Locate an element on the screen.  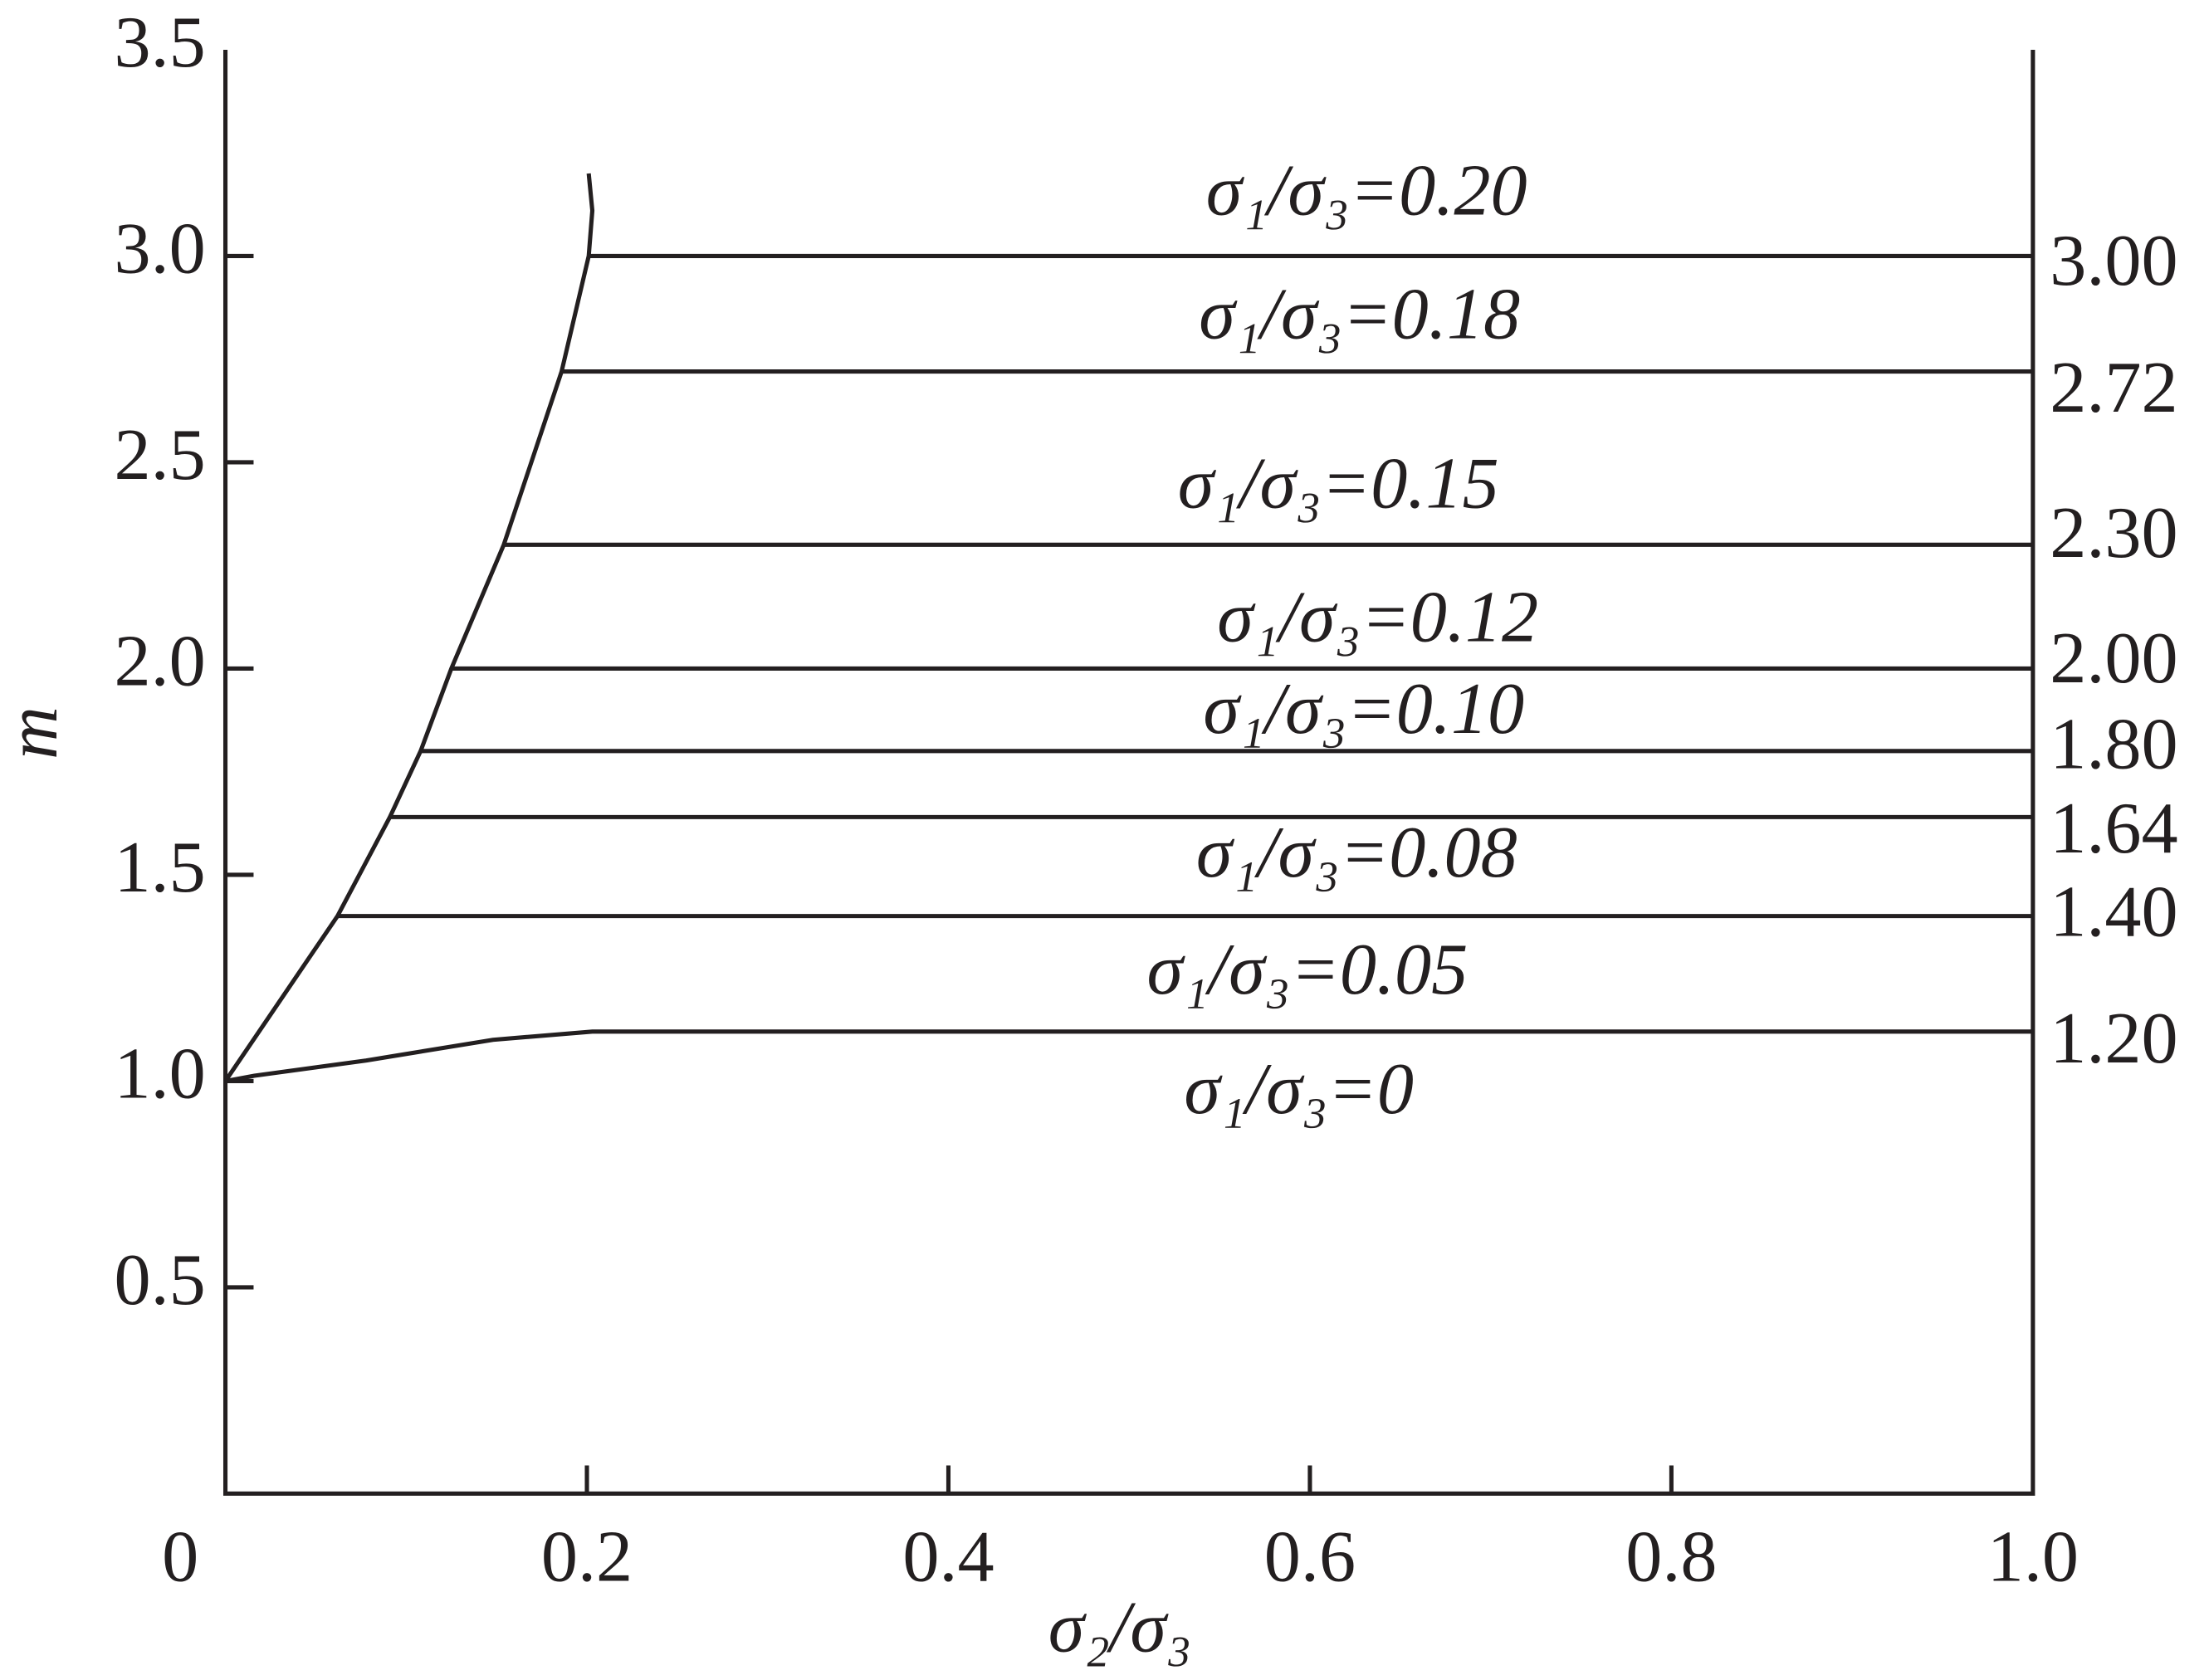
x-tick-label: 0 is located at coordinates (180, 1557).